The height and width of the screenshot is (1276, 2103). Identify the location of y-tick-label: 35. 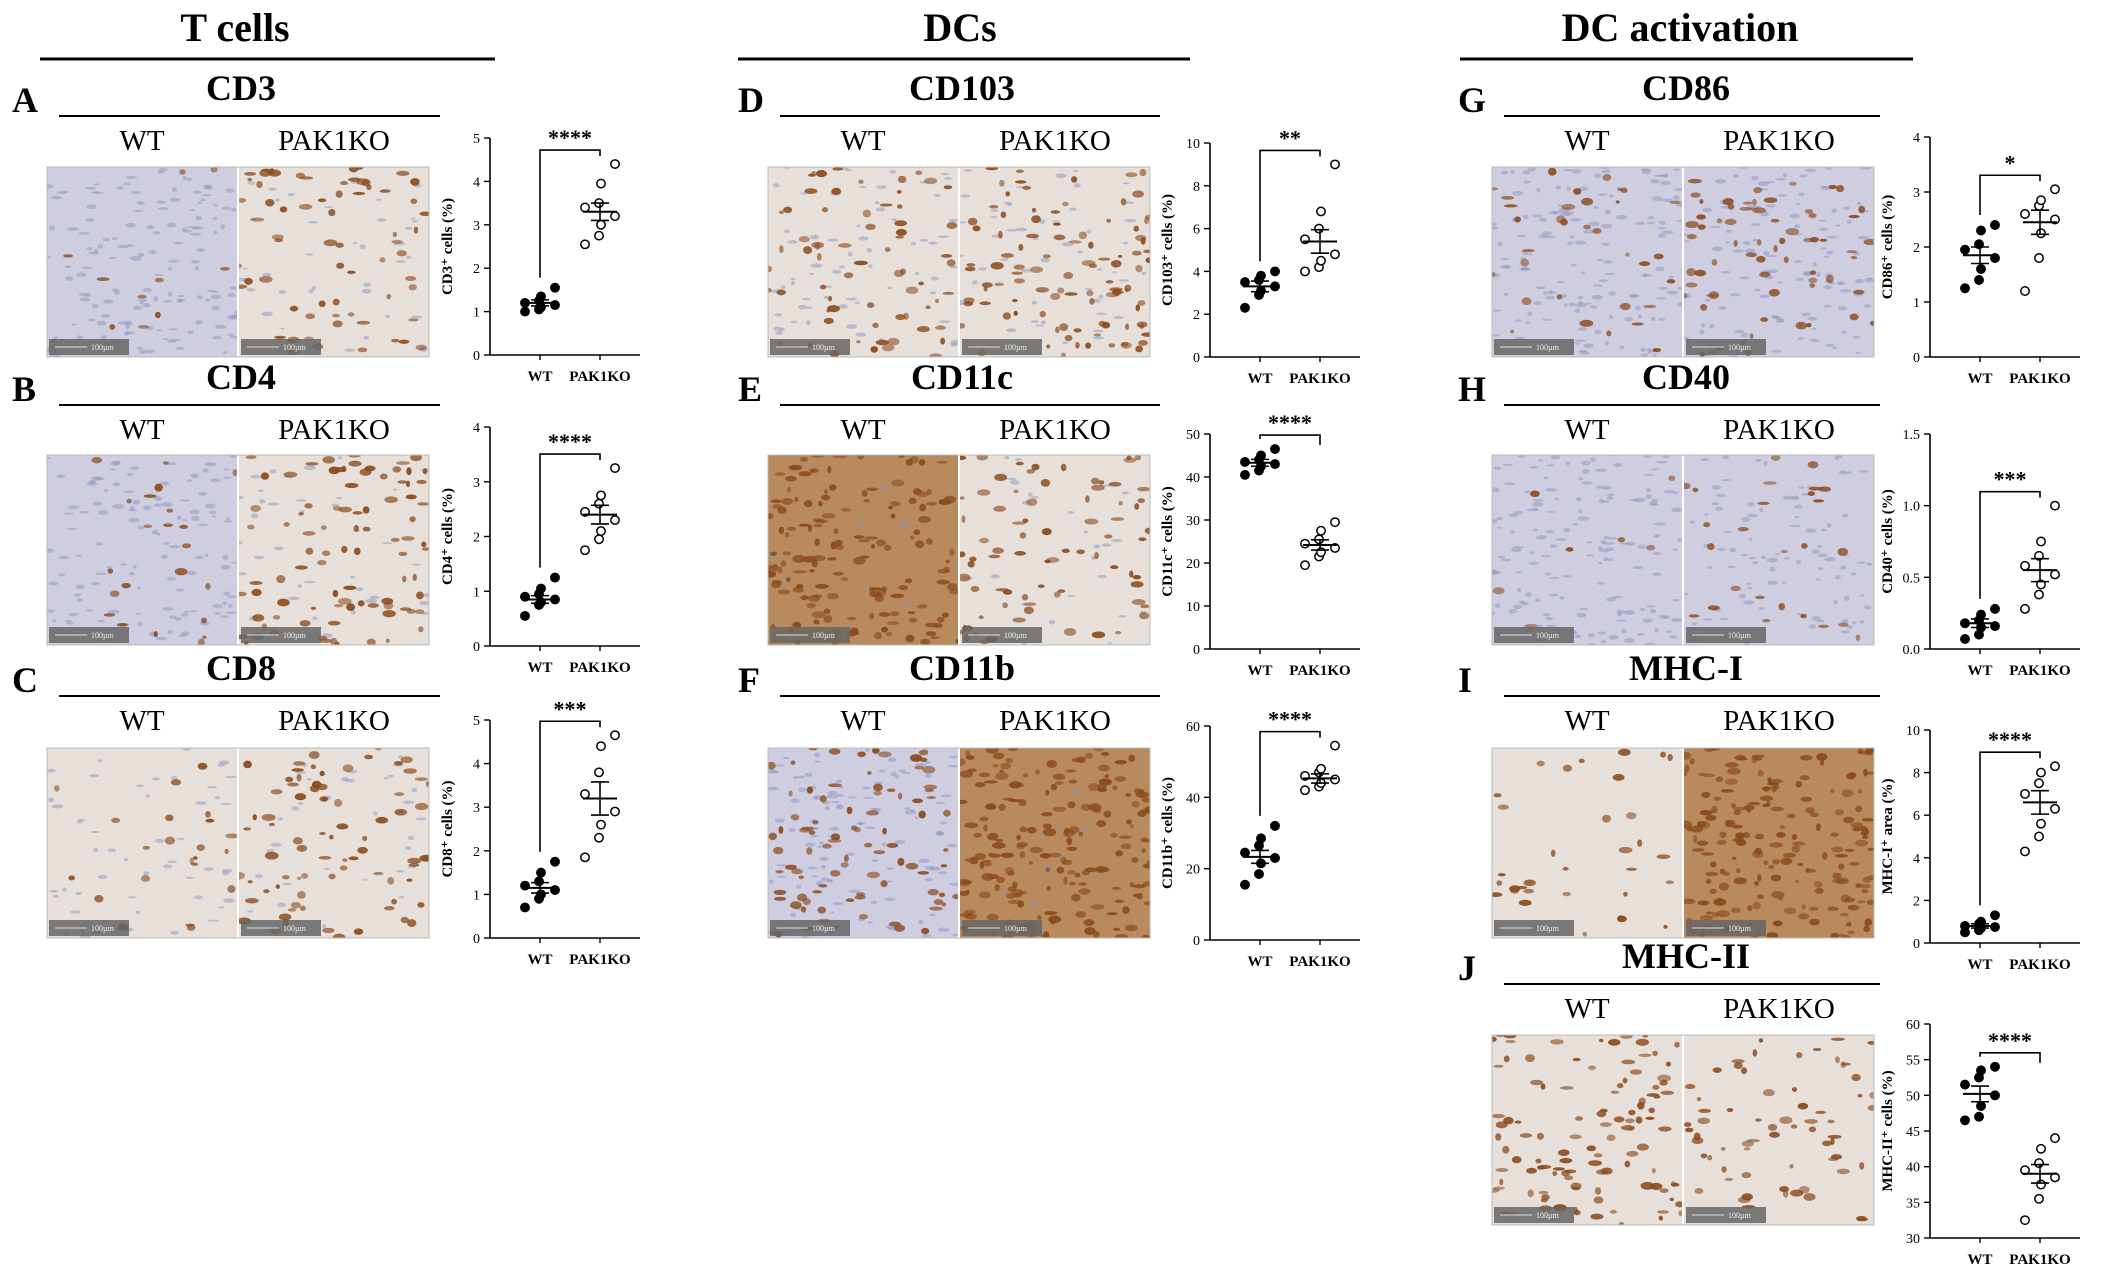
(1913, 1203).